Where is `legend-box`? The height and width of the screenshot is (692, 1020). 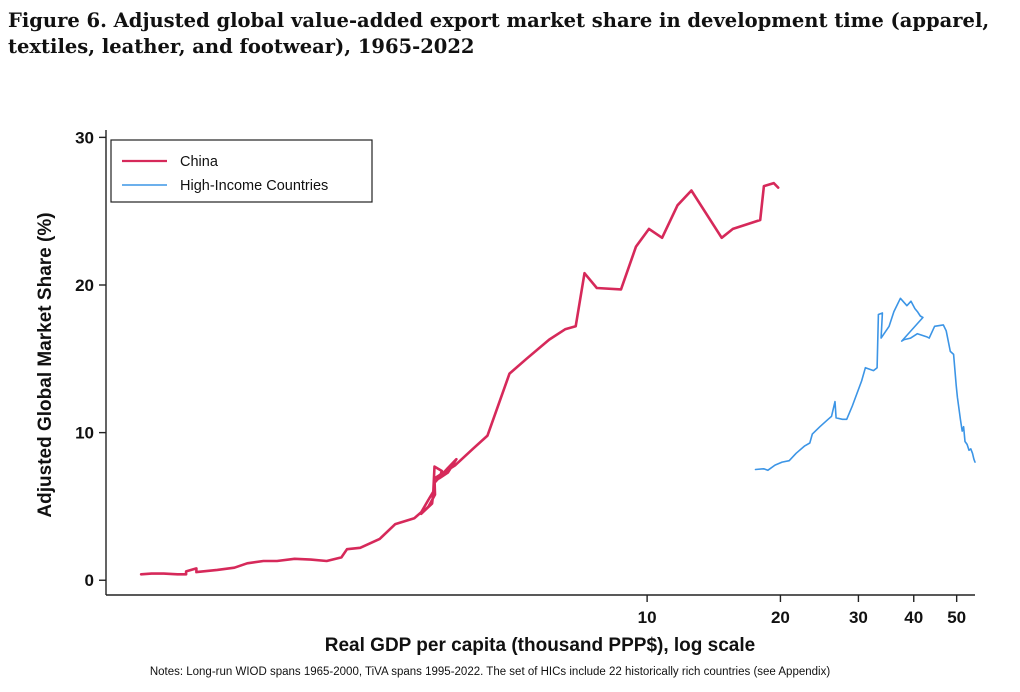
legend-box is located at coordinates (241, 171).